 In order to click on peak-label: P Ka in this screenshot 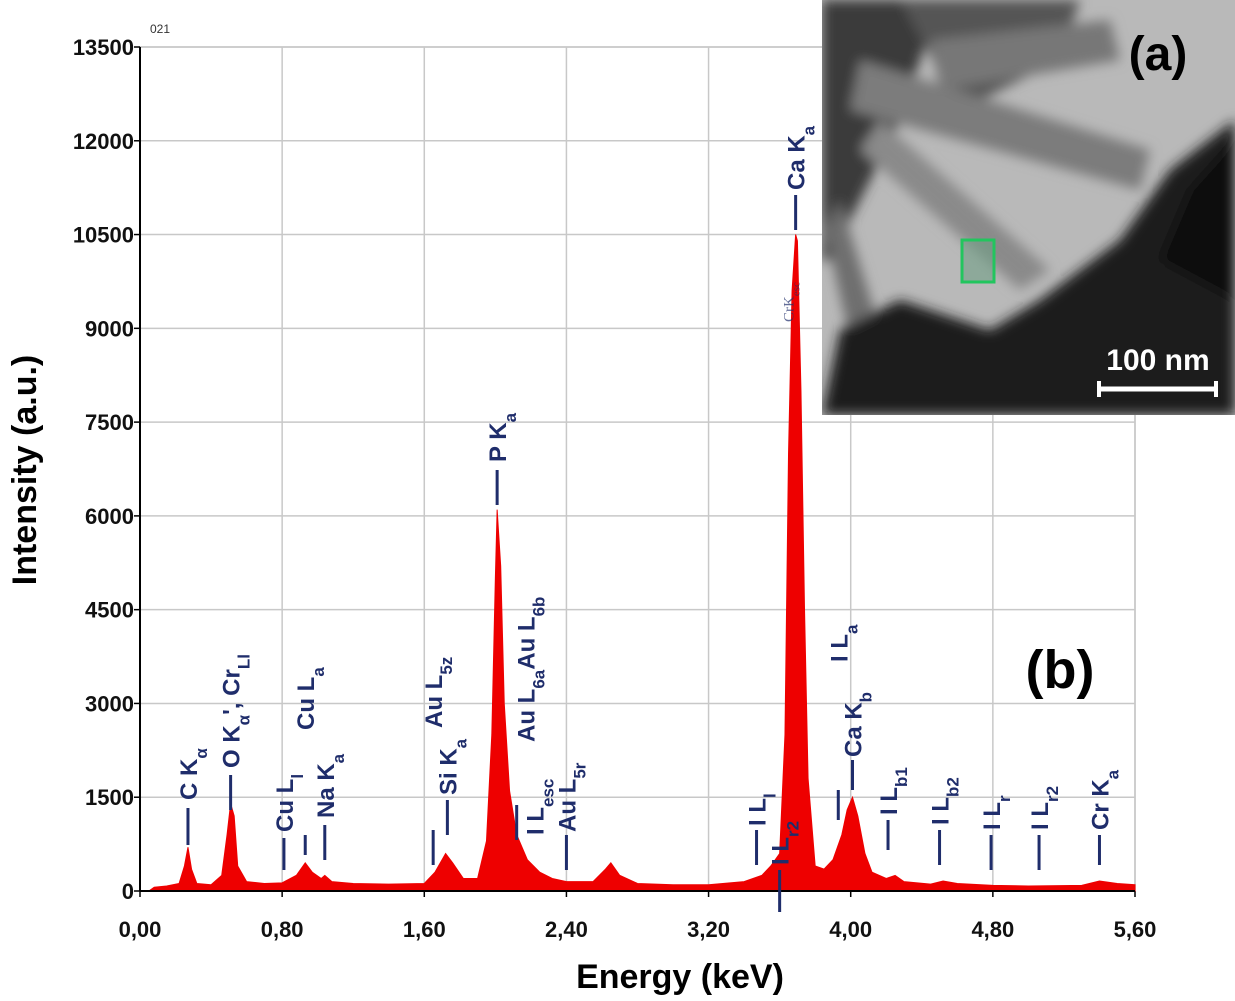, I will do `click(502, 437)`.